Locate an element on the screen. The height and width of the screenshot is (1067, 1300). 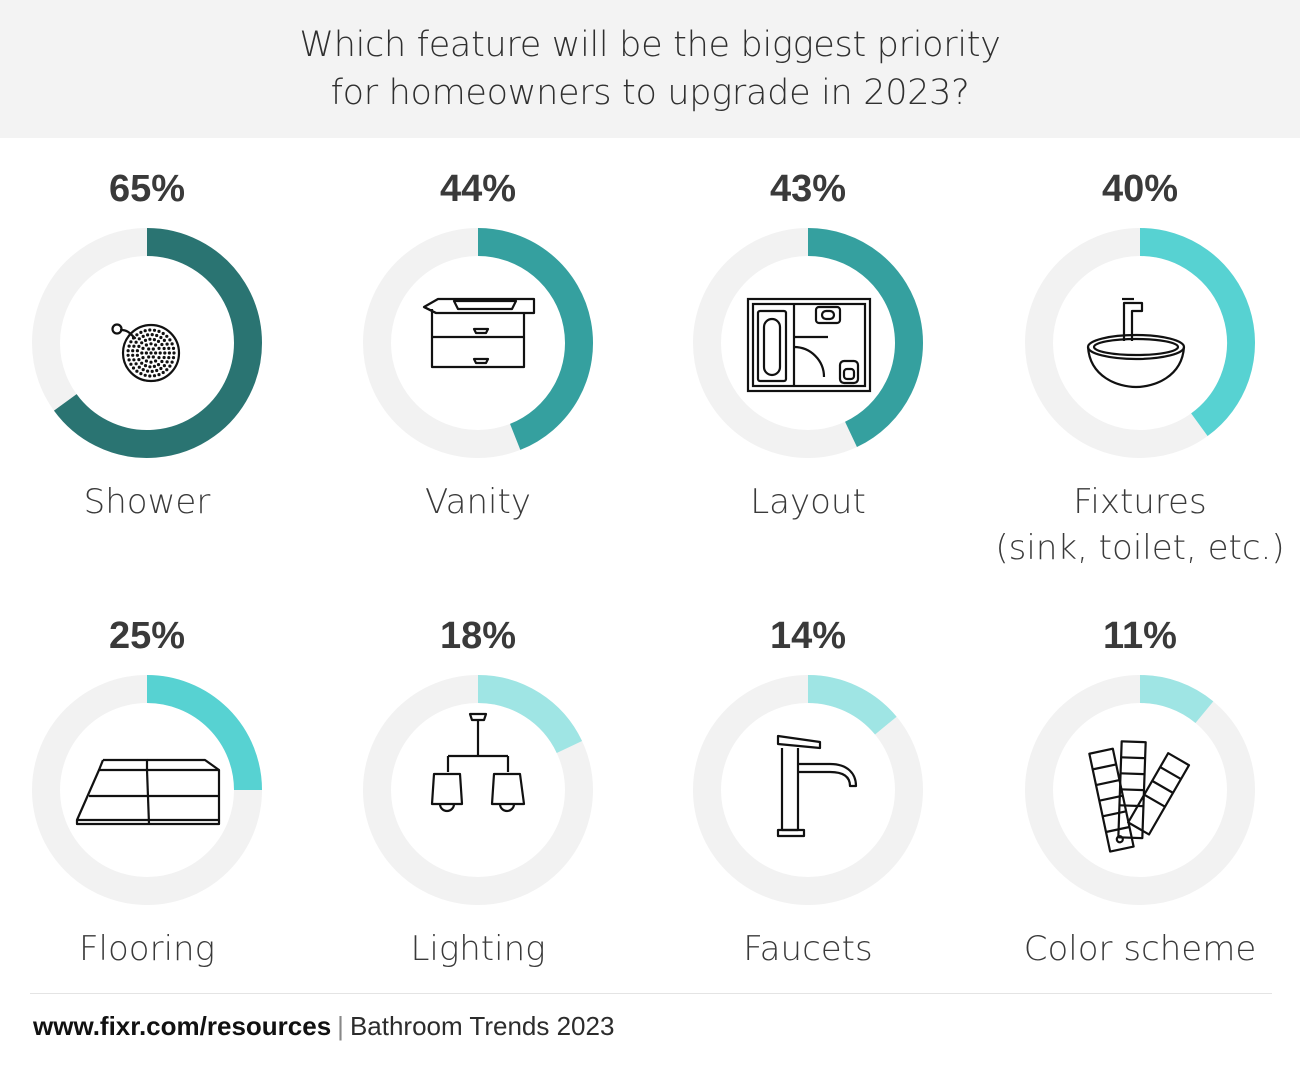
donut-item: 25% Flooring is located at coordinates (156, 822).